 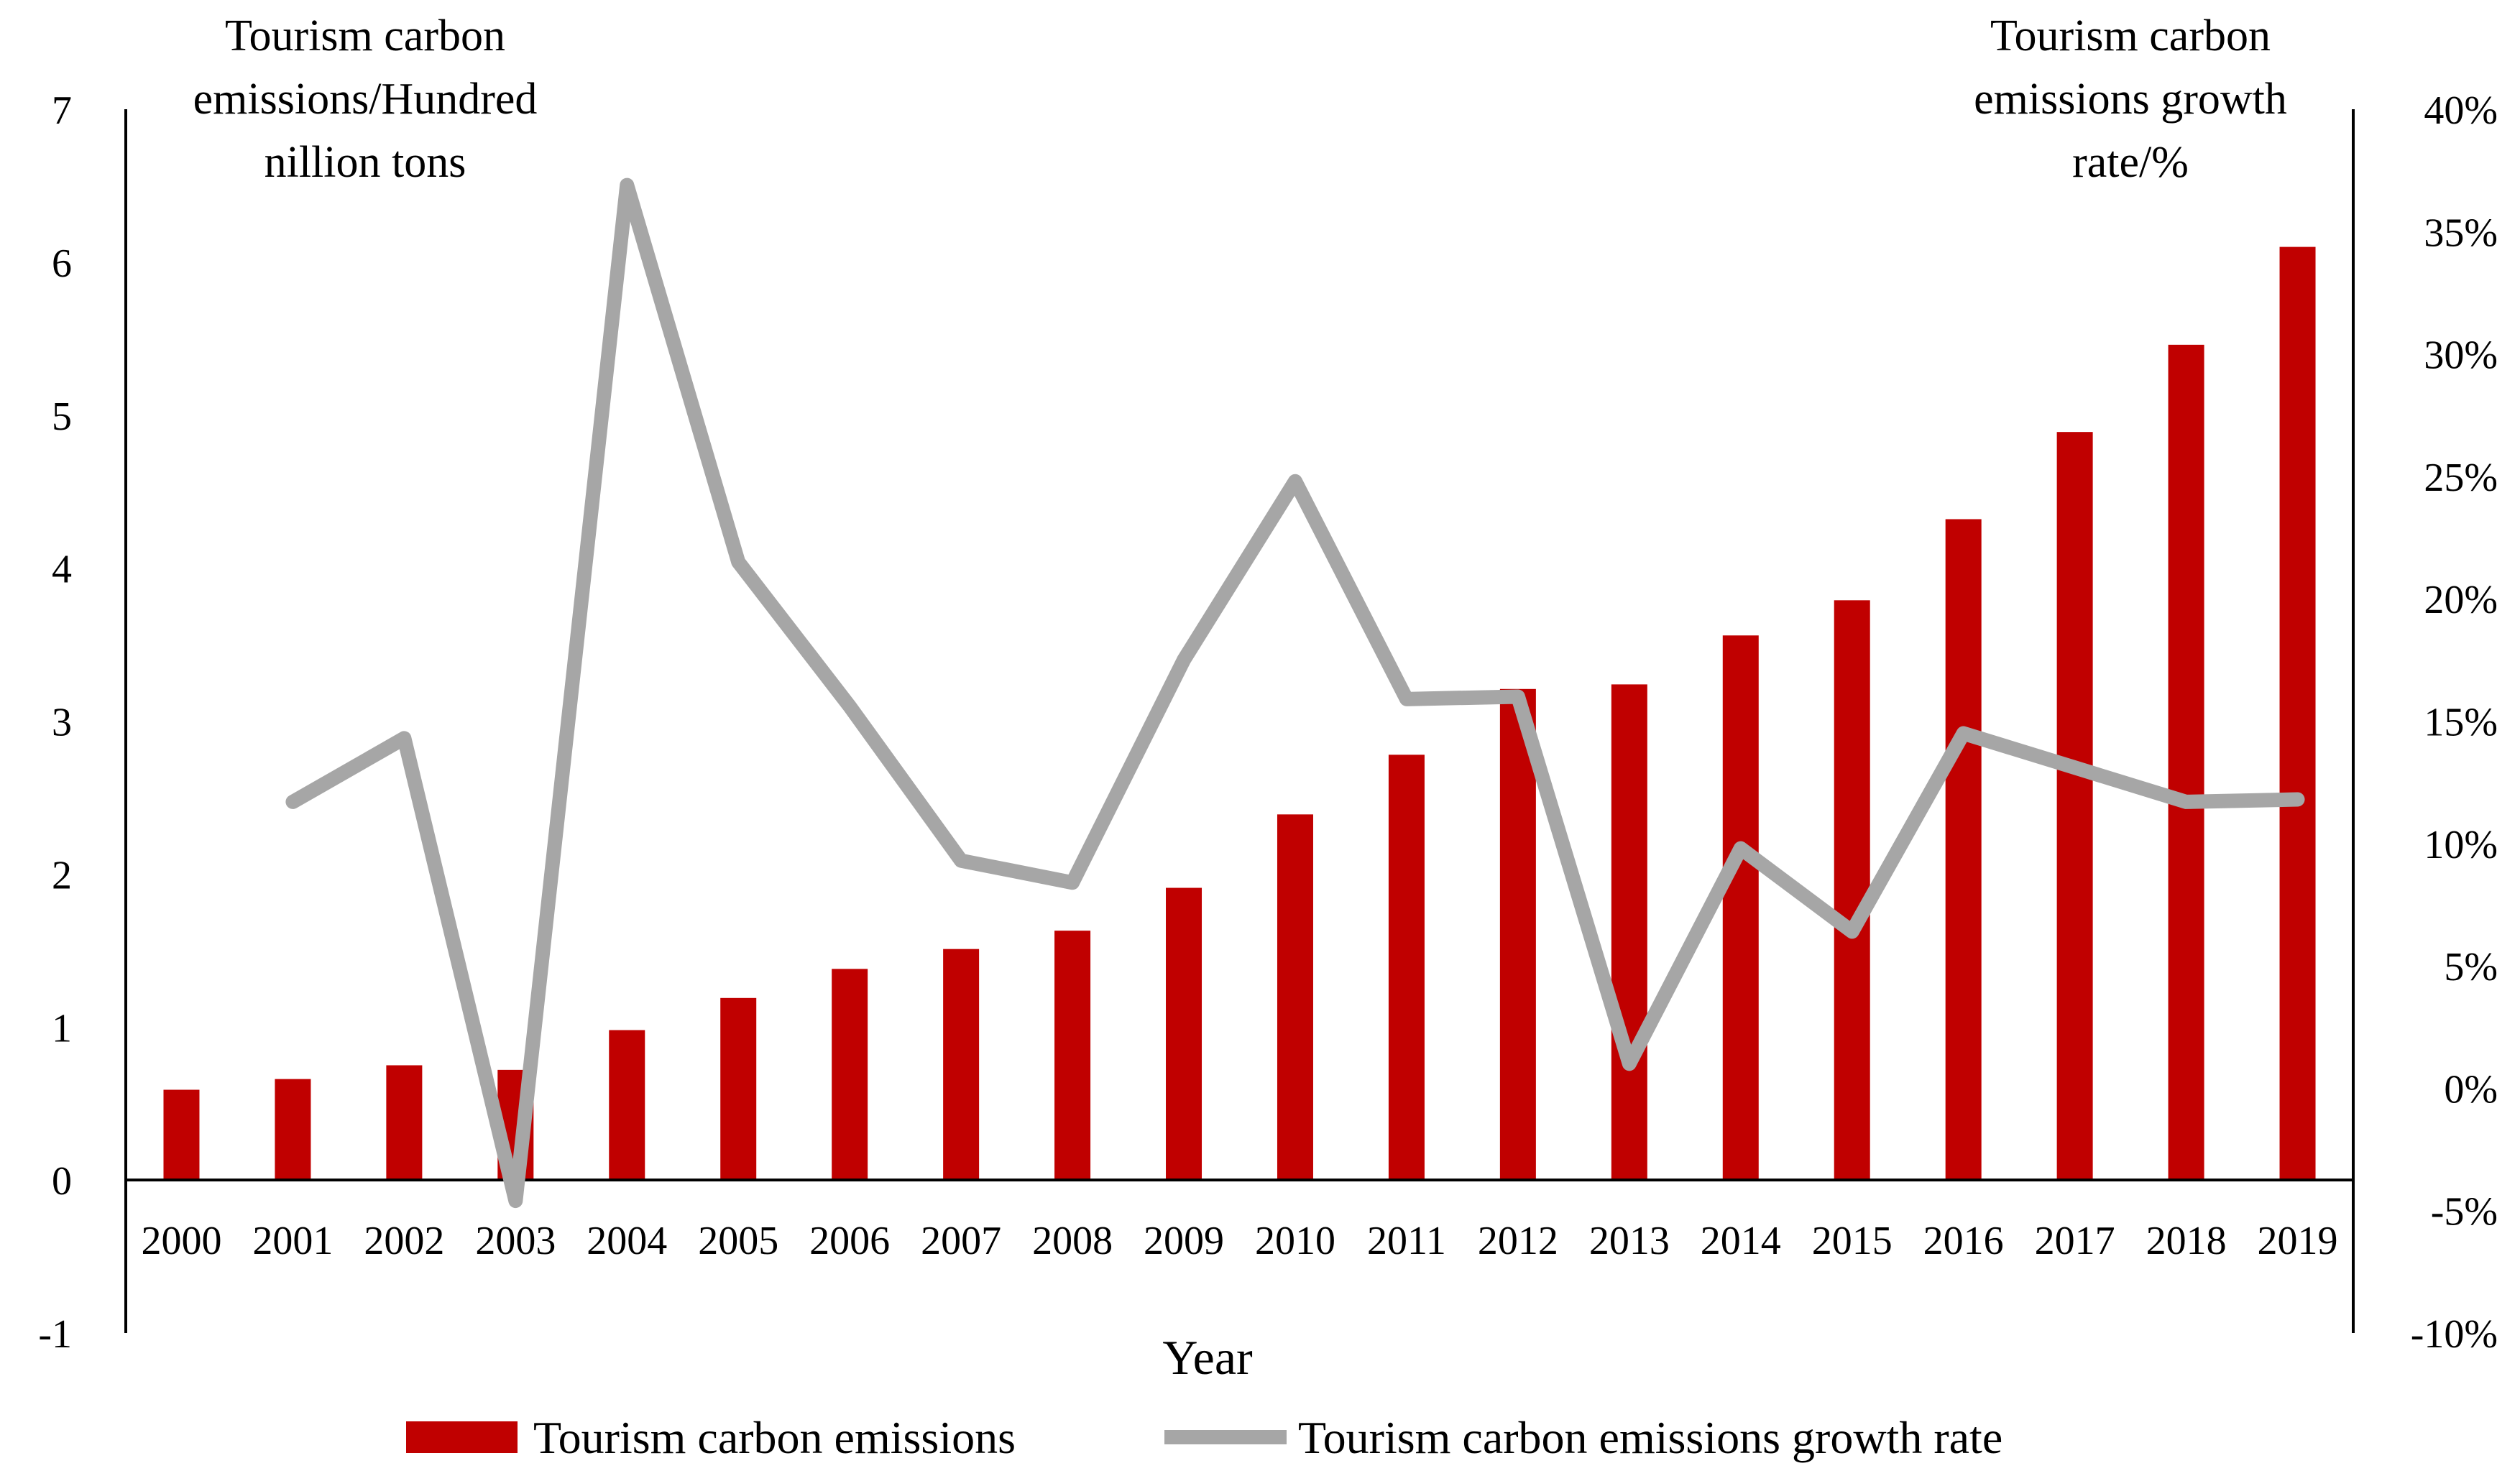 What do you see at coordinates (1406, 968) in the screenshot?
I see `bar-2011` at bounding box center [1406, 968].